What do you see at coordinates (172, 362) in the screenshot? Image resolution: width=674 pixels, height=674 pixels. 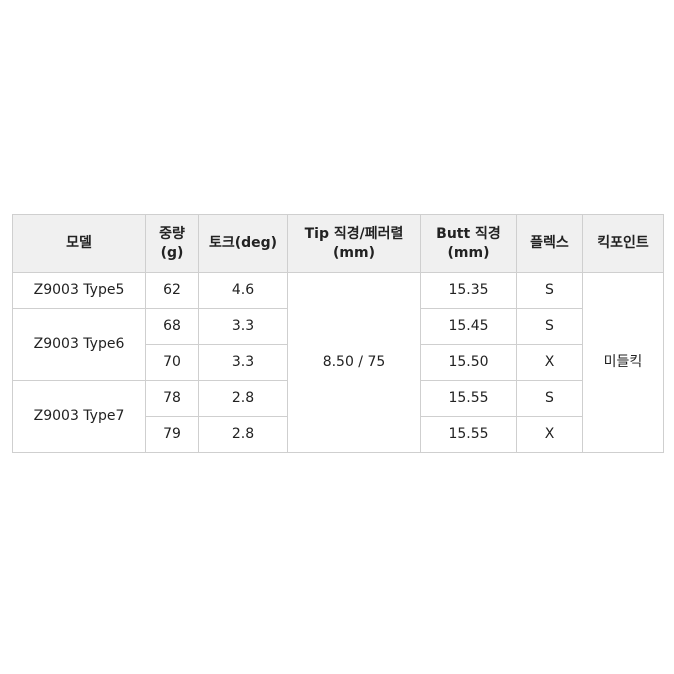 I see `cell-weight: 70` at bounding box center [172, 362].